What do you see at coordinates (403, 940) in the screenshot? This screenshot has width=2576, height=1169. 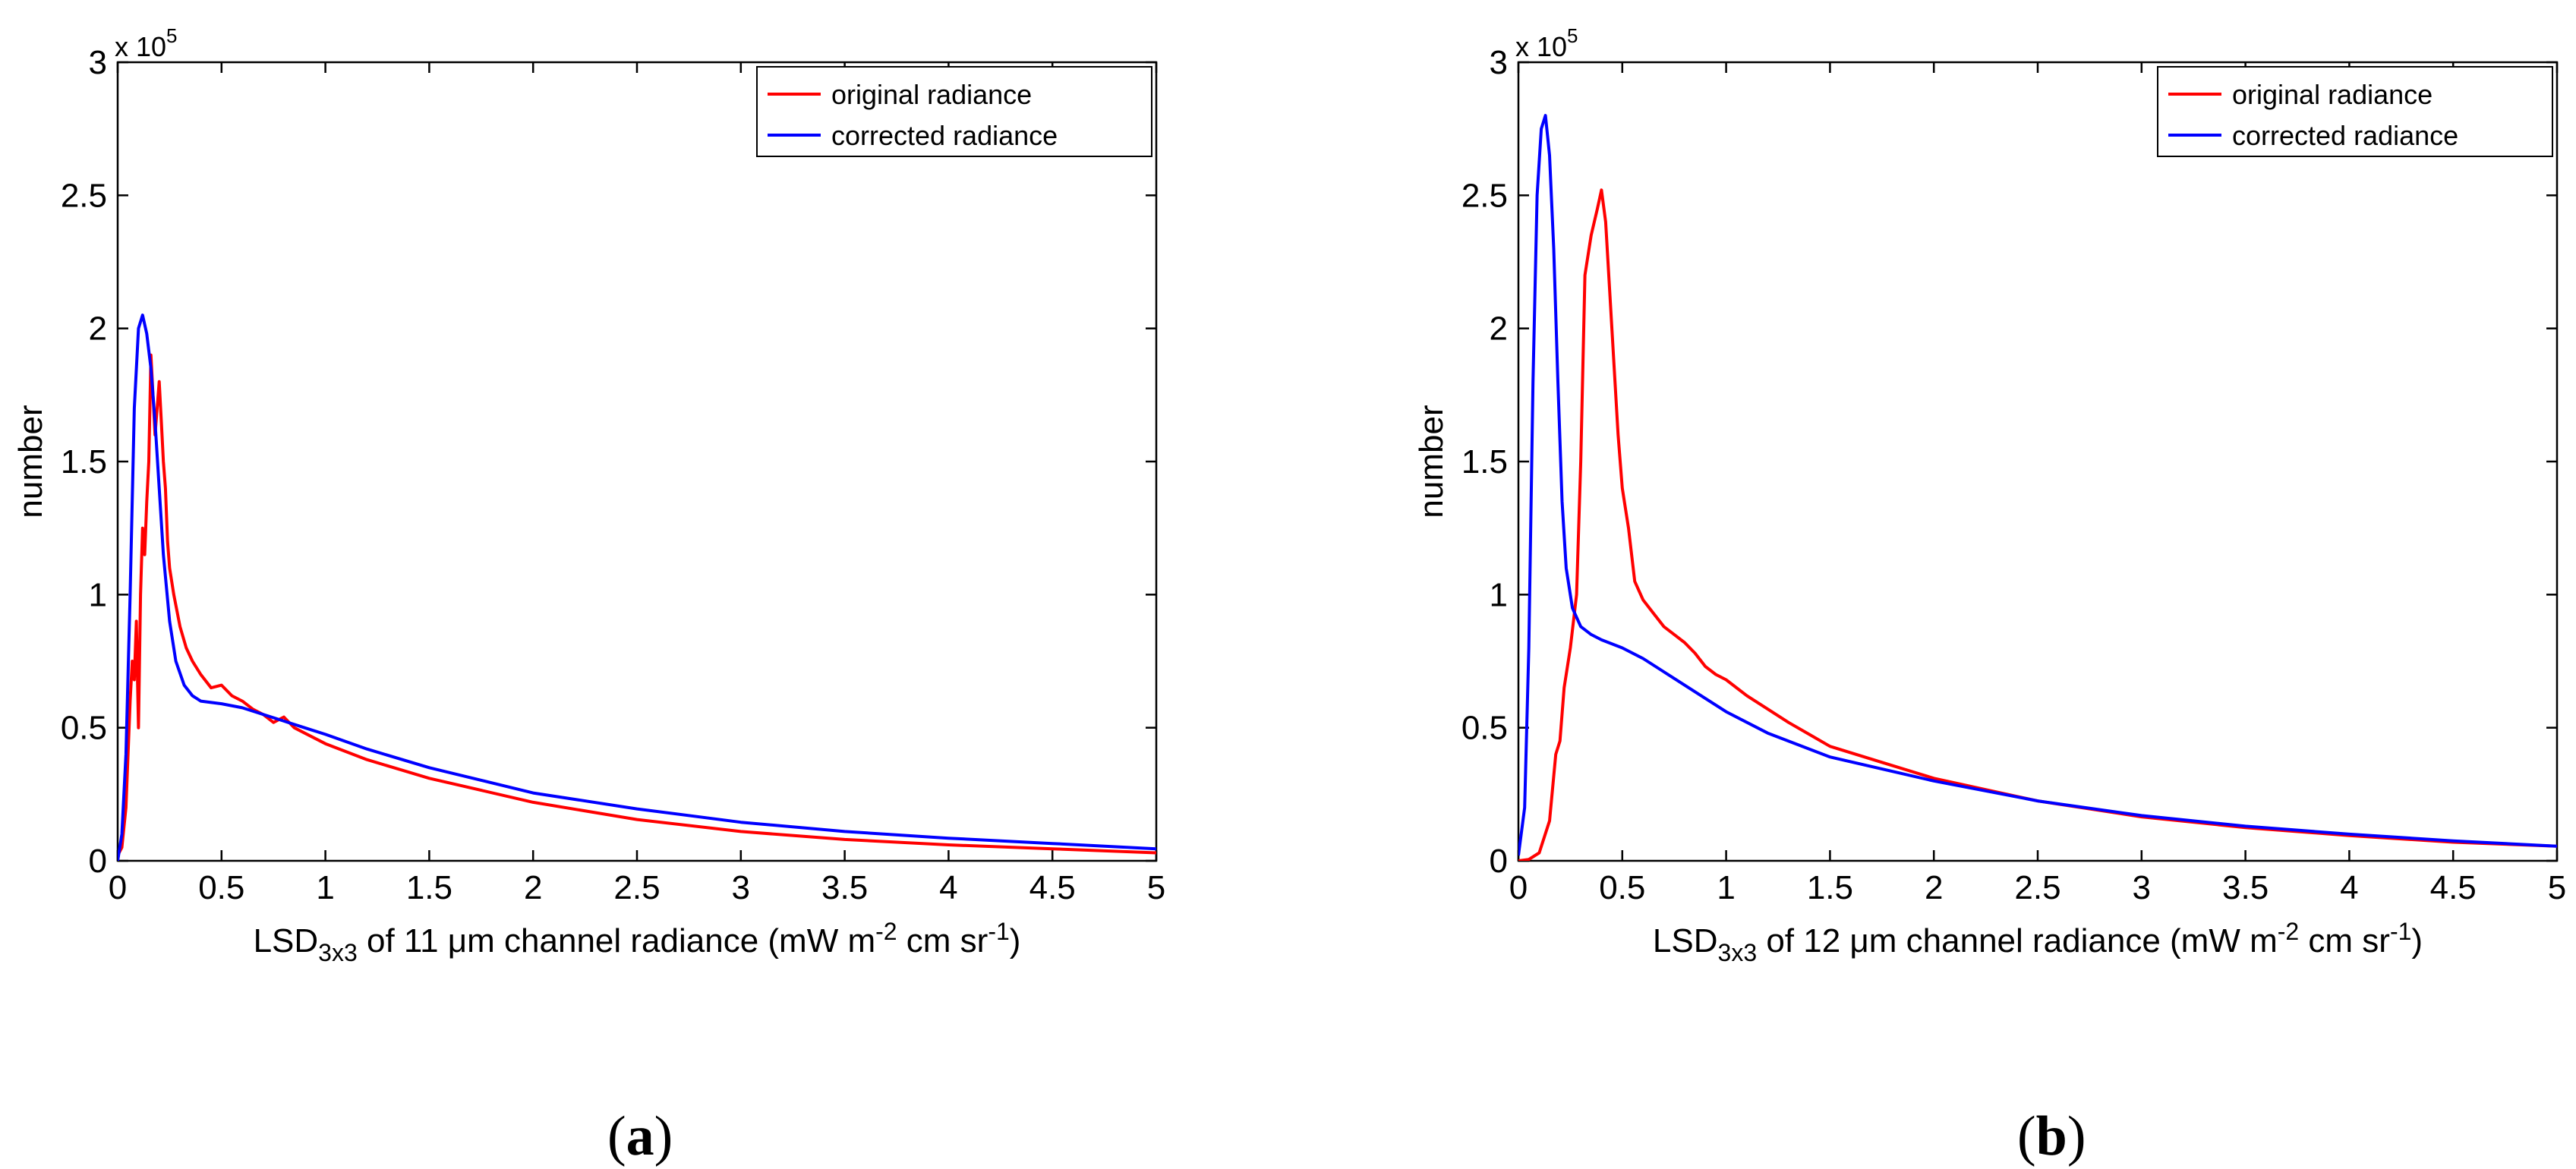 I see `x-label-part: of 11` at bounding box center [403, 940].